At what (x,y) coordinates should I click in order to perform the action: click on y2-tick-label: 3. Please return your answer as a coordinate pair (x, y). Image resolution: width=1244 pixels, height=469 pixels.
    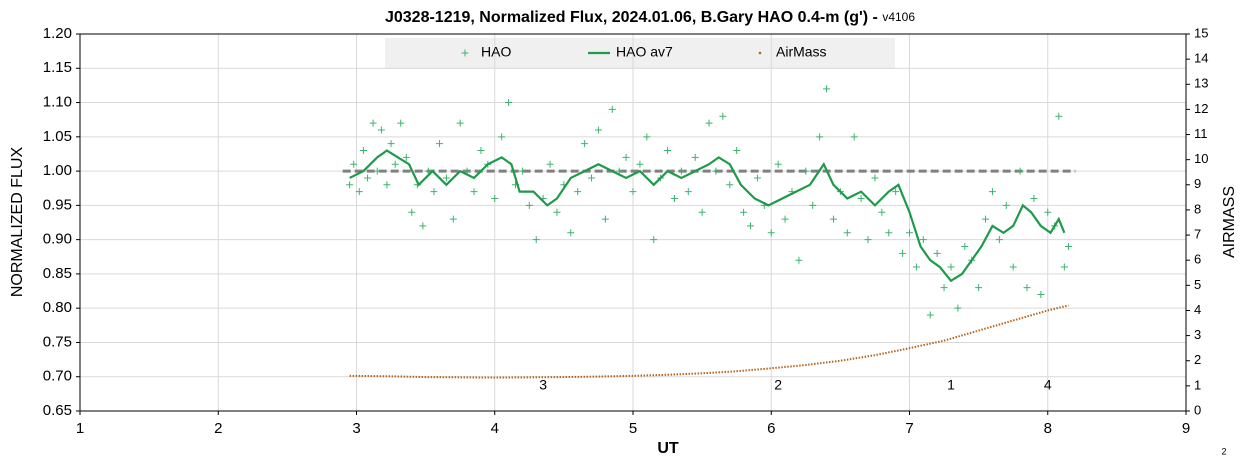
    Looking at the image, I should click on (1197, 334).